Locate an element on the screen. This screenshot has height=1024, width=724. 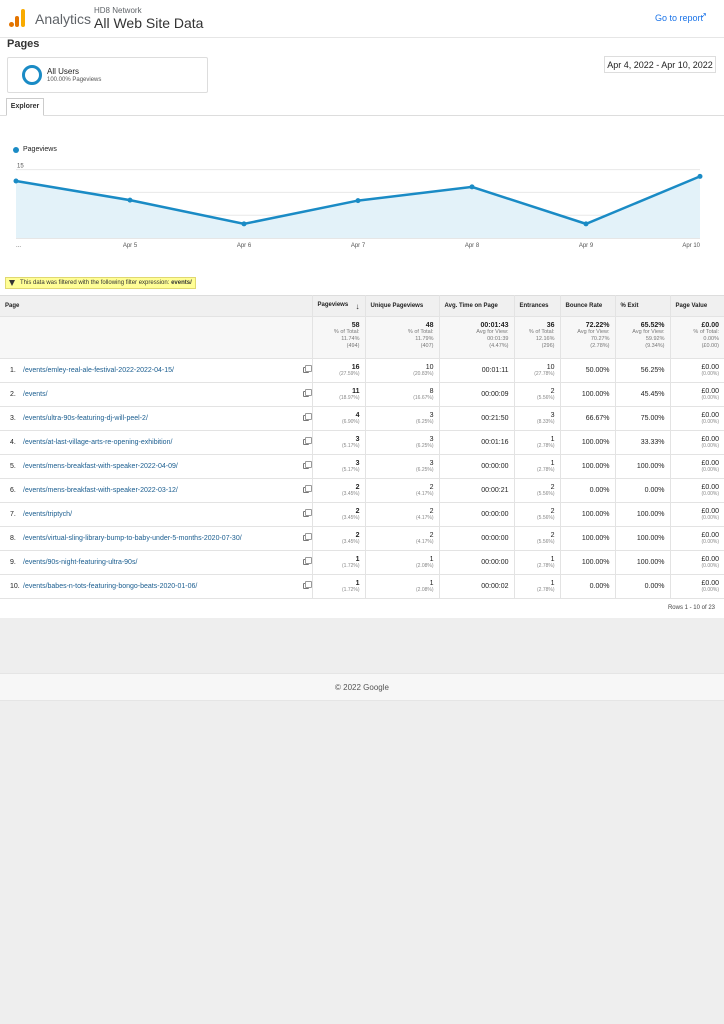
row-index: 6. is located at coordinates (13, 490).